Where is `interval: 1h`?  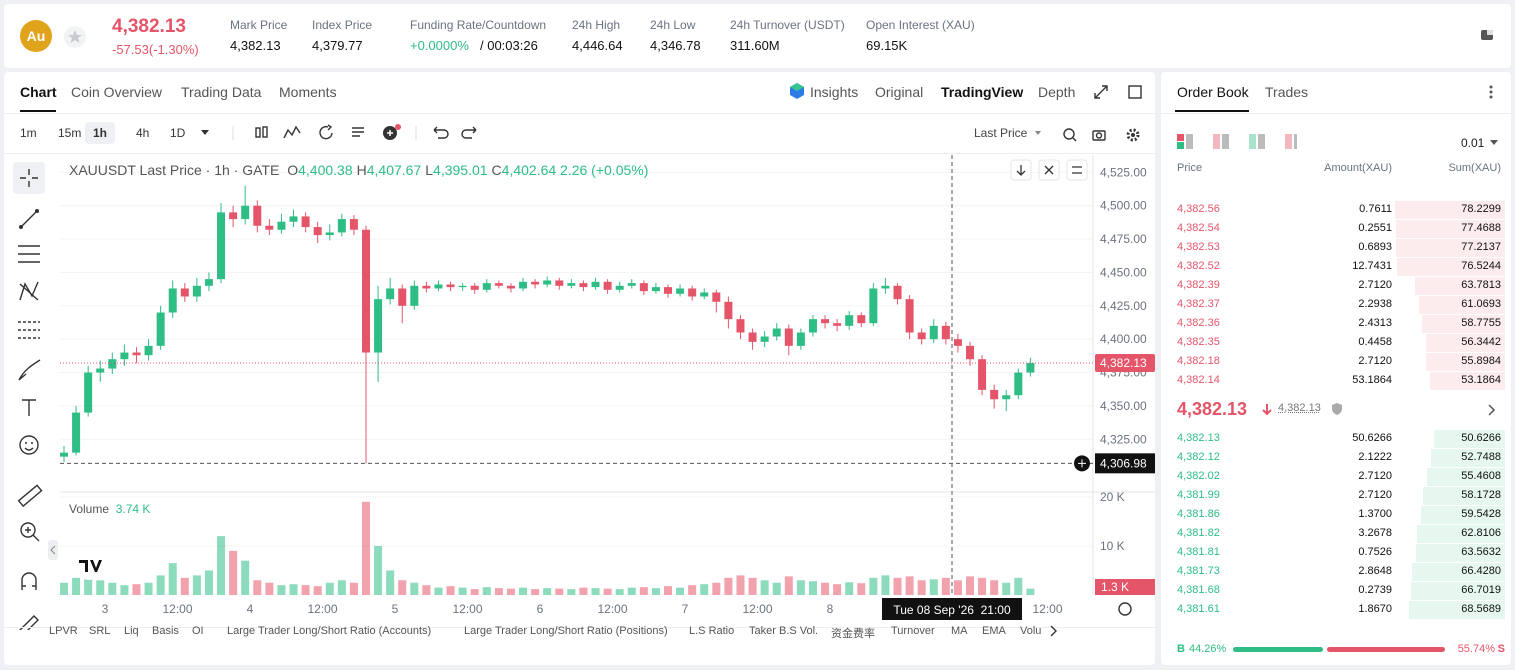
interval: 1h is located at coordinates (100, 133).